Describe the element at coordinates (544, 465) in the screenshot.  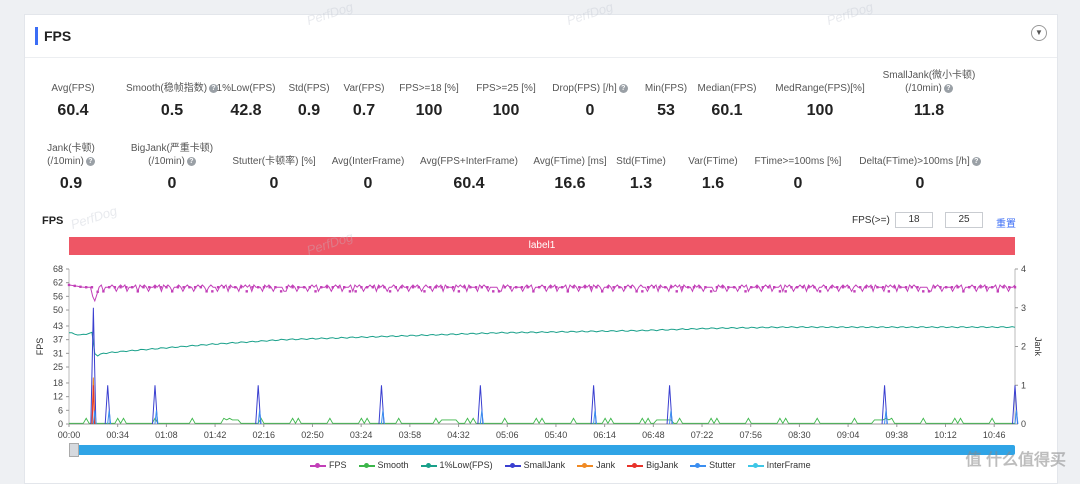
I see `legend-label: SmallJank` at that location.